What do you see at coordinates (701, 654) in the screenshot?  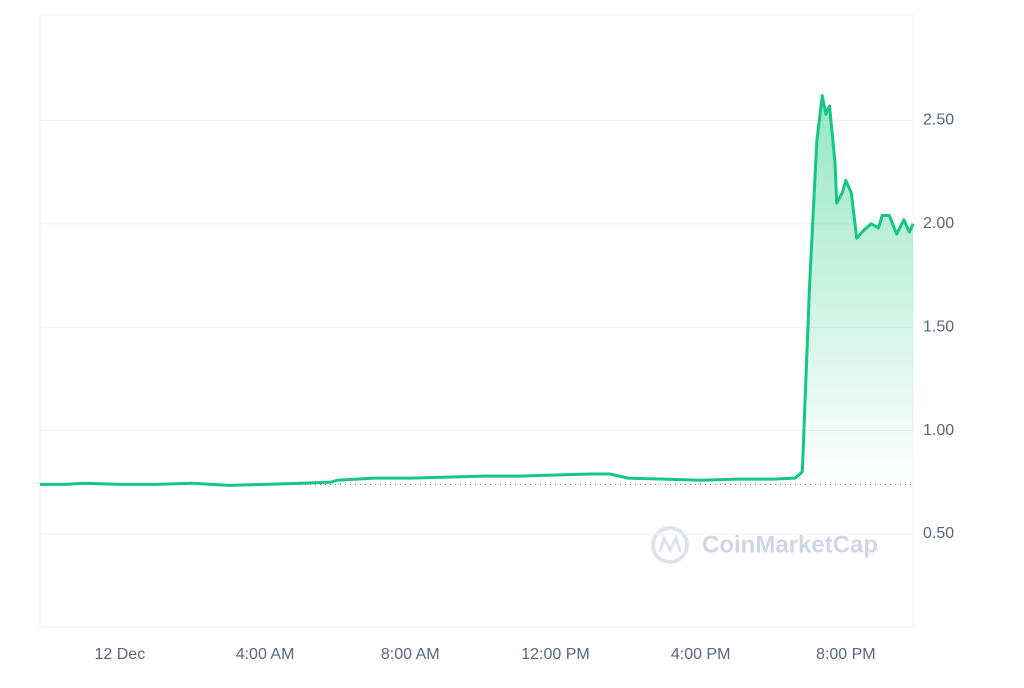 I see `x-tick-label: 4:00 PM` at bounding box center [701, 654].